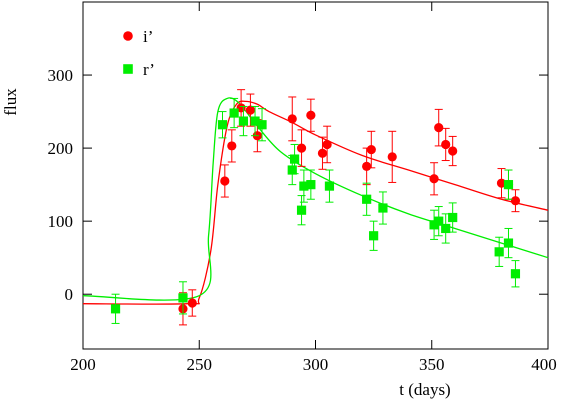 The height and width of the screenshot is (403, 565). Describe the element at coordinates (544, 364) in the screenshot. I see `x-tick-label: 400` at that location.